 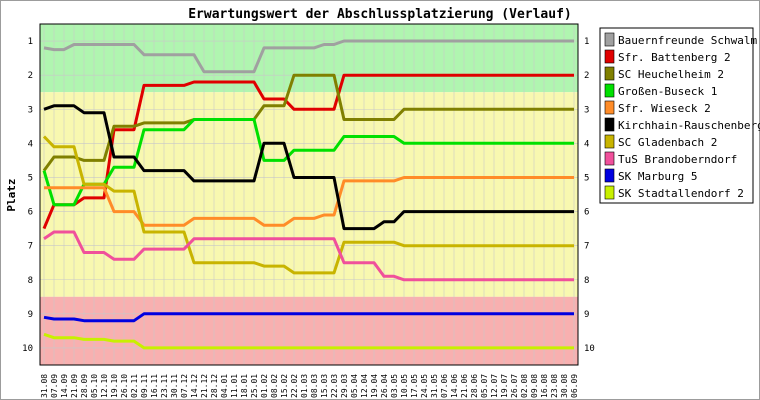 What do you see at coordinates (414, 386) in the screenshot?
I see `x-tick-label: 17.05` at bounding box center [414, 386].